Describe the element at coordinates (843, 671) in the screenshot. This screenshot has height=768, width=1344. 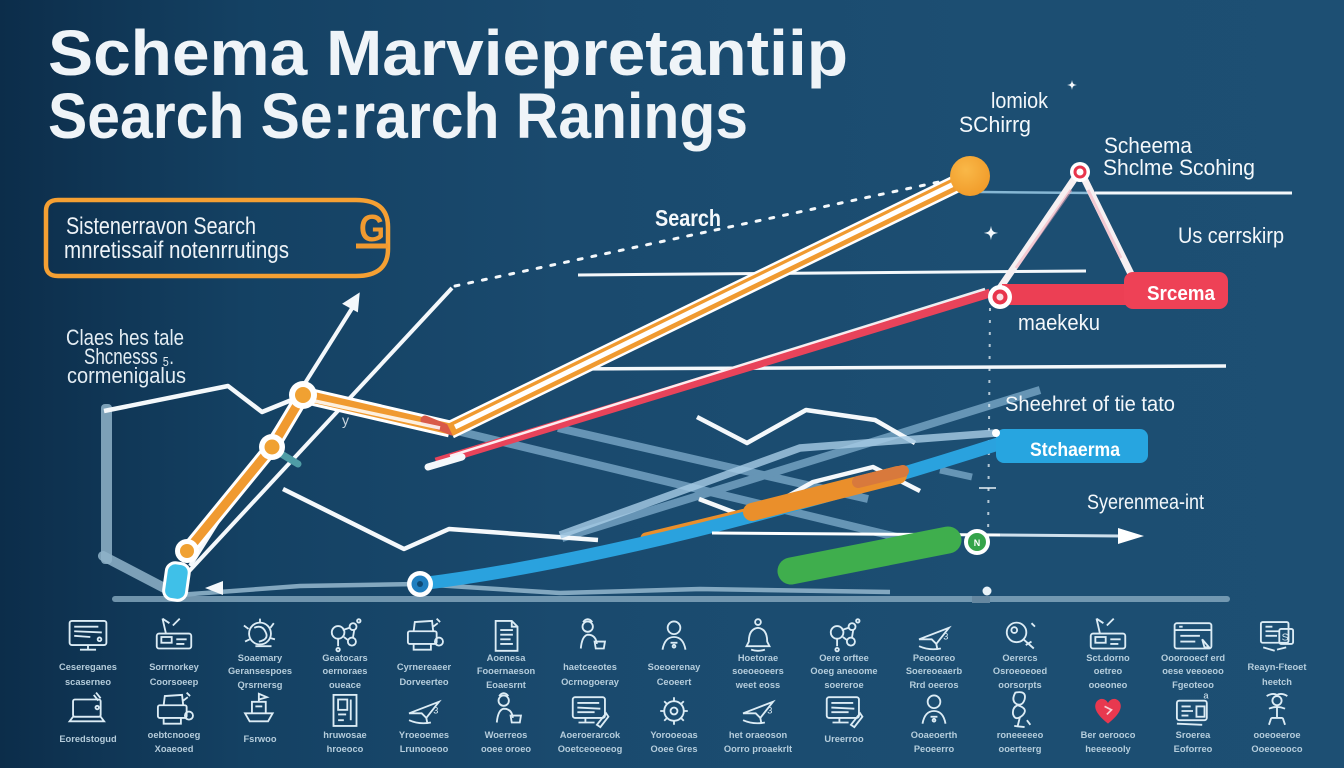
I see `svg-text: Ooeg aneoome` at that location.